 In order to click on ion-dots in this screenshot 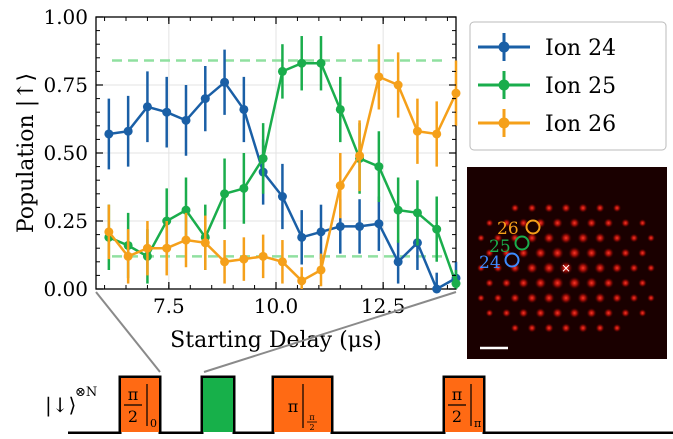, I will do `click(566, 268)`.